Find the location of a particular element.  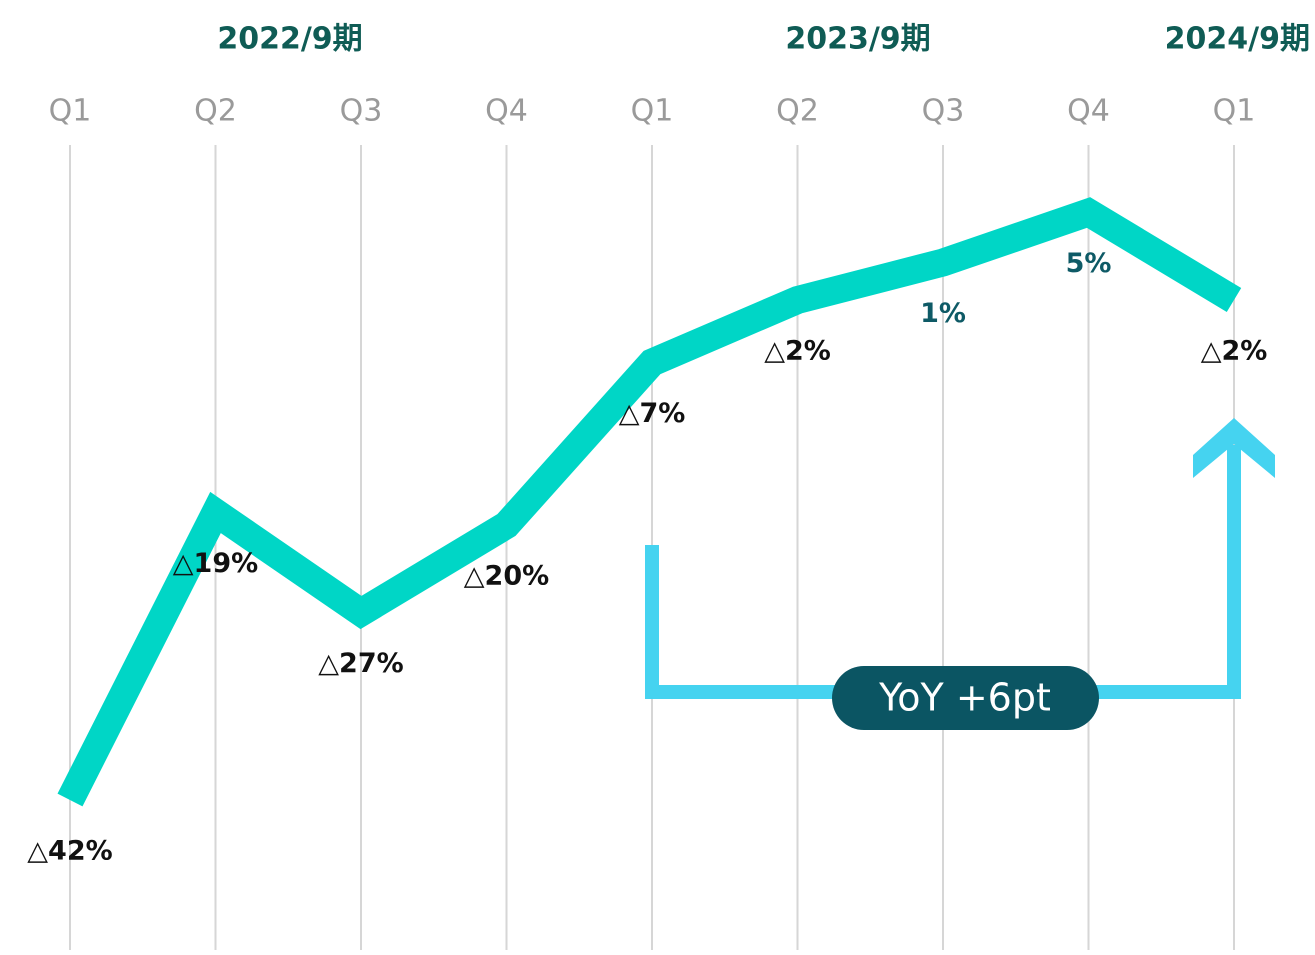

year-label: 2022/9期 is located at coordinates (289, 39).